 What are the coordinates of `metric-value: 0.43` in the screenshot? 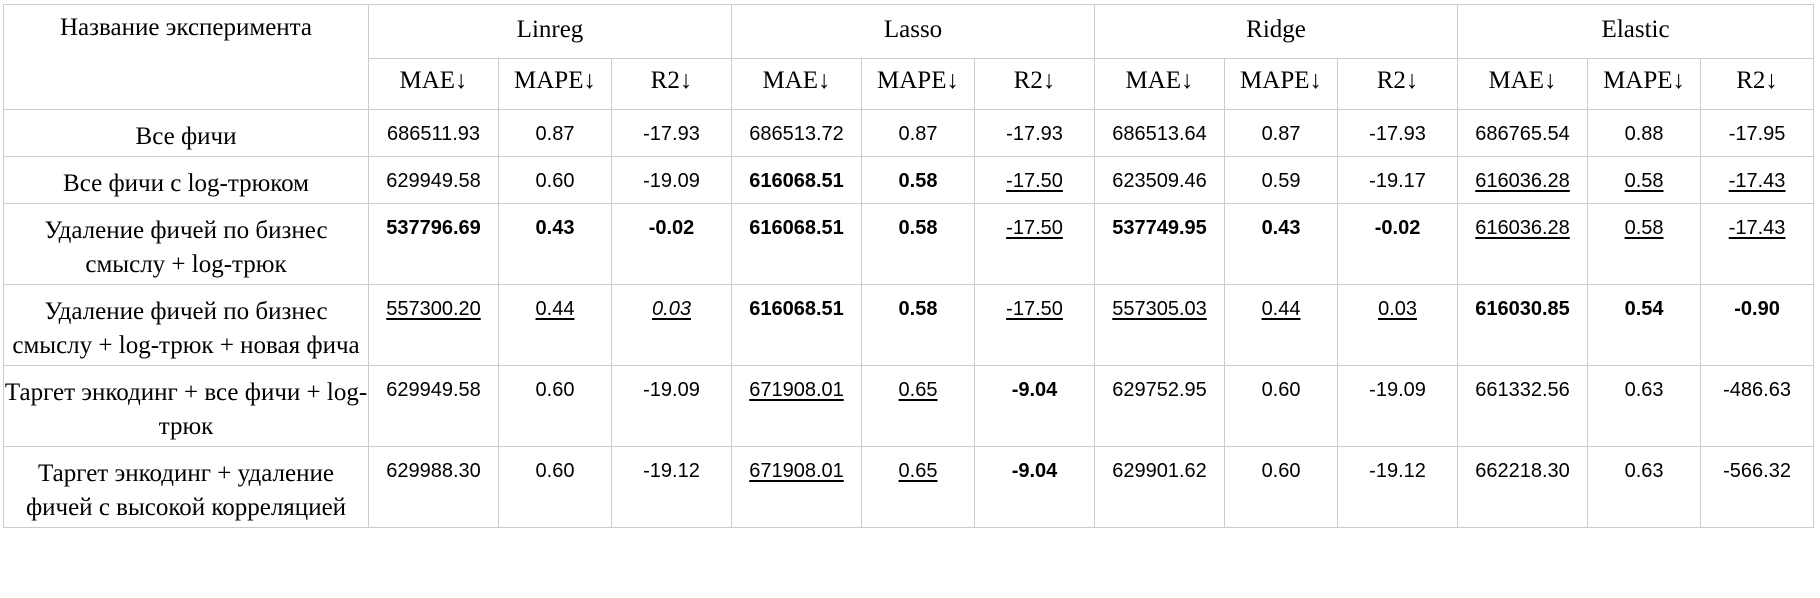 It's located at (1281, 228).